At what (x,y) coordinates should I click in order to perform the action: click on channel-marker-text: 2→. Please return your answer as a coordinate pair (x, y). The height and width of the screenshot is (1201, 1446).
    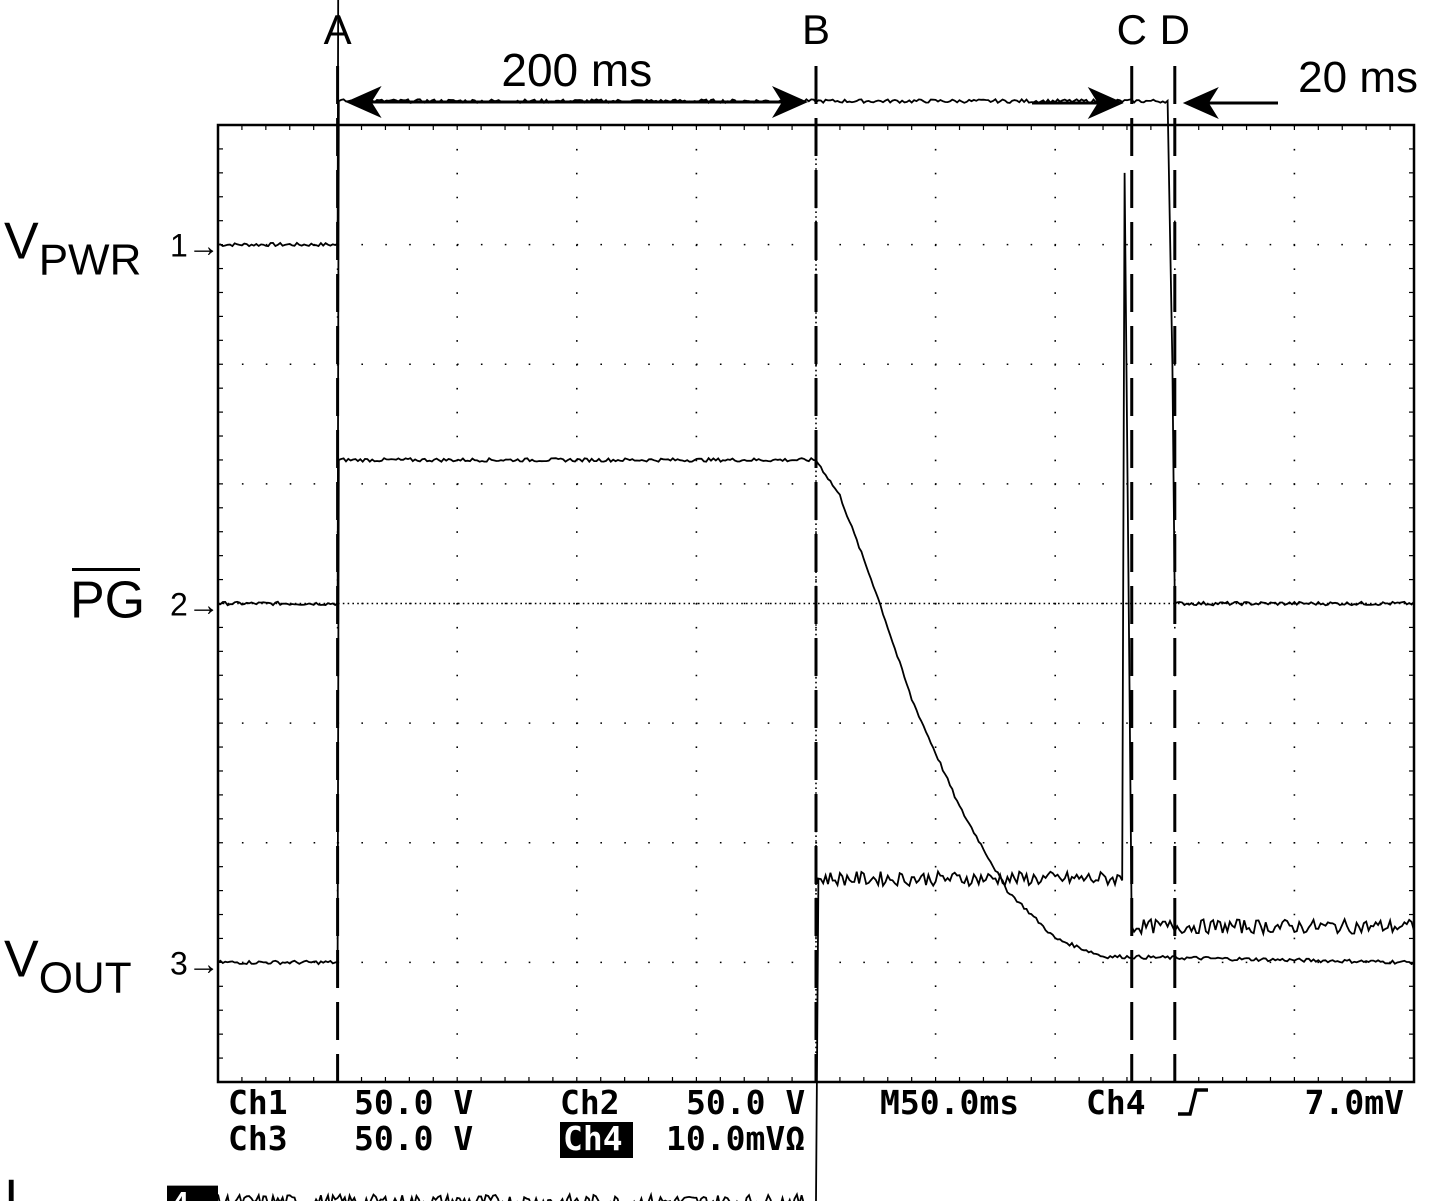
    Looking at the image, I should click on (195, 605).